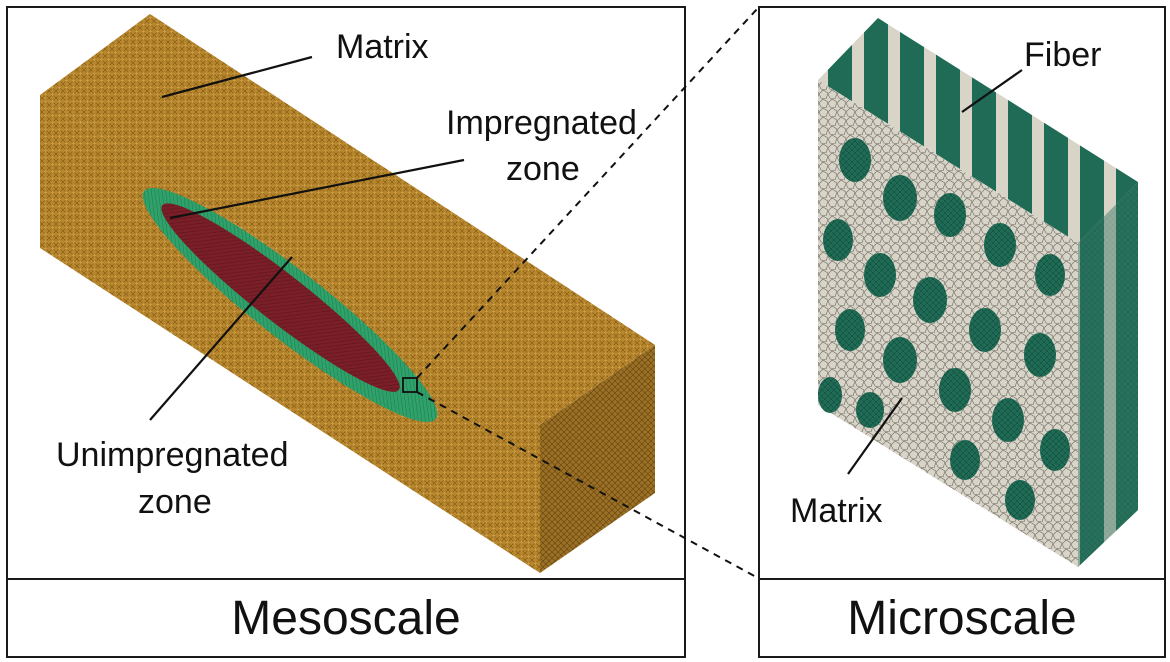 The image size is (1170, 662). What do you see at coordinates (1108, 374) in the screenshot?
I see `rve-side-stripes` at bounding box center [1108, 374].